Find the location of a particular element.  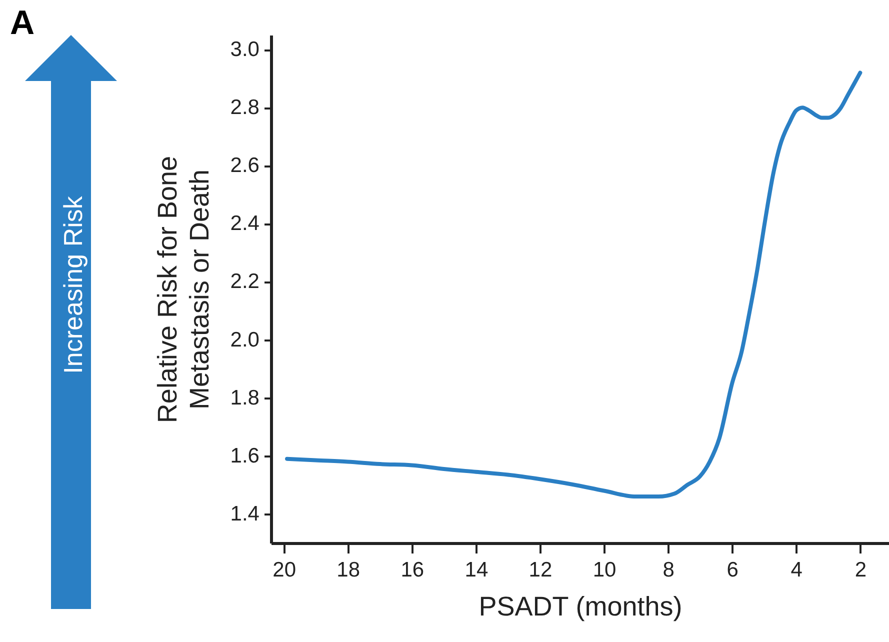

x-tick-label: 18 is located at coordinates (348, 570).